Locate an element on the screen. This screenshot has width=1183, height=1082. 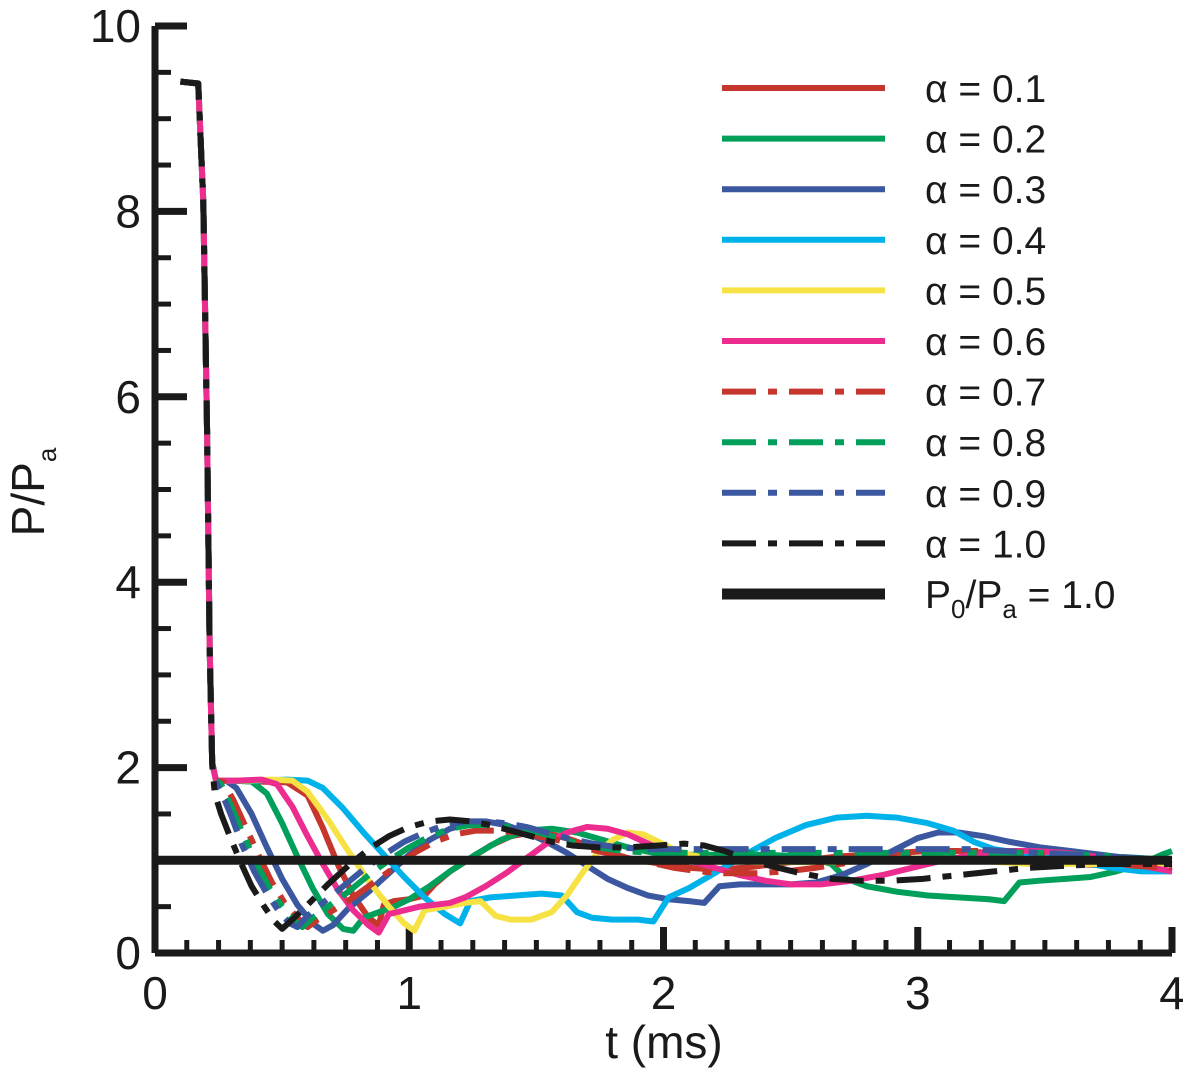
x-tick-label: 4 is located at coordinates (1171, 993).